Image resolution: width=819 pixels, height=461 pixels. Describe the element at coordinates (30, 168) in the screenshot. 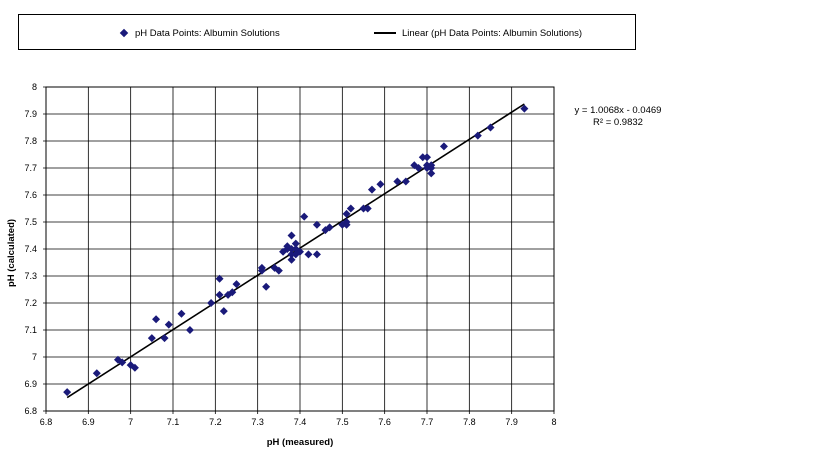

I see `y-tick-label: 7.7` at that location.